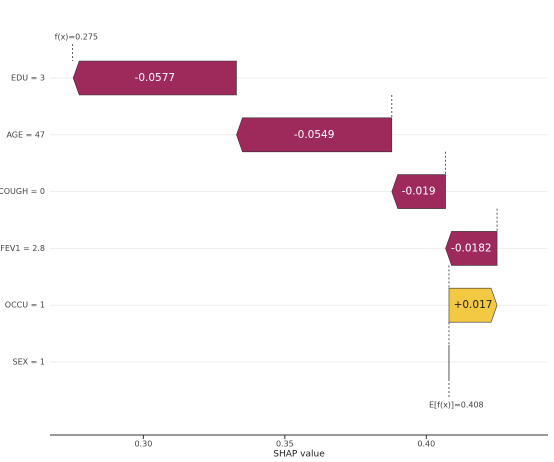 The image size is (554, 462). I want to click on prediction-label: f(x)=0.275, so click(76, 37).